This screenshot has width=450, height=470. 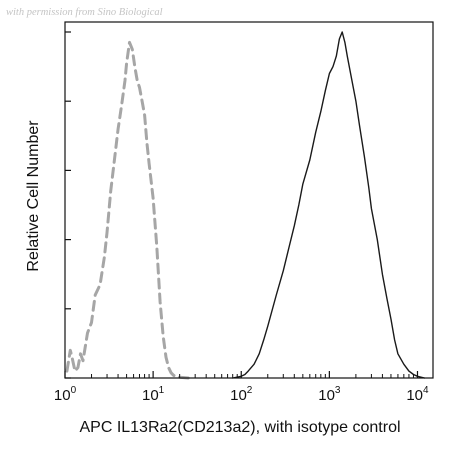 I want to click on x-tick-label: 10⁰, so click(x=65, y=394).